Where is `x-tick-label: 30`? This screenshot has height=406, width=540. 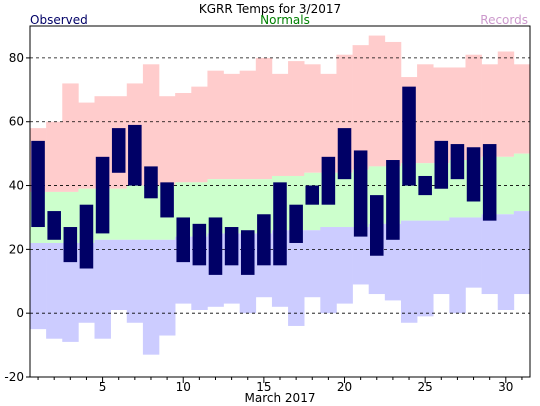
x-tick-label: 30 is located at coordinates (505, 387).